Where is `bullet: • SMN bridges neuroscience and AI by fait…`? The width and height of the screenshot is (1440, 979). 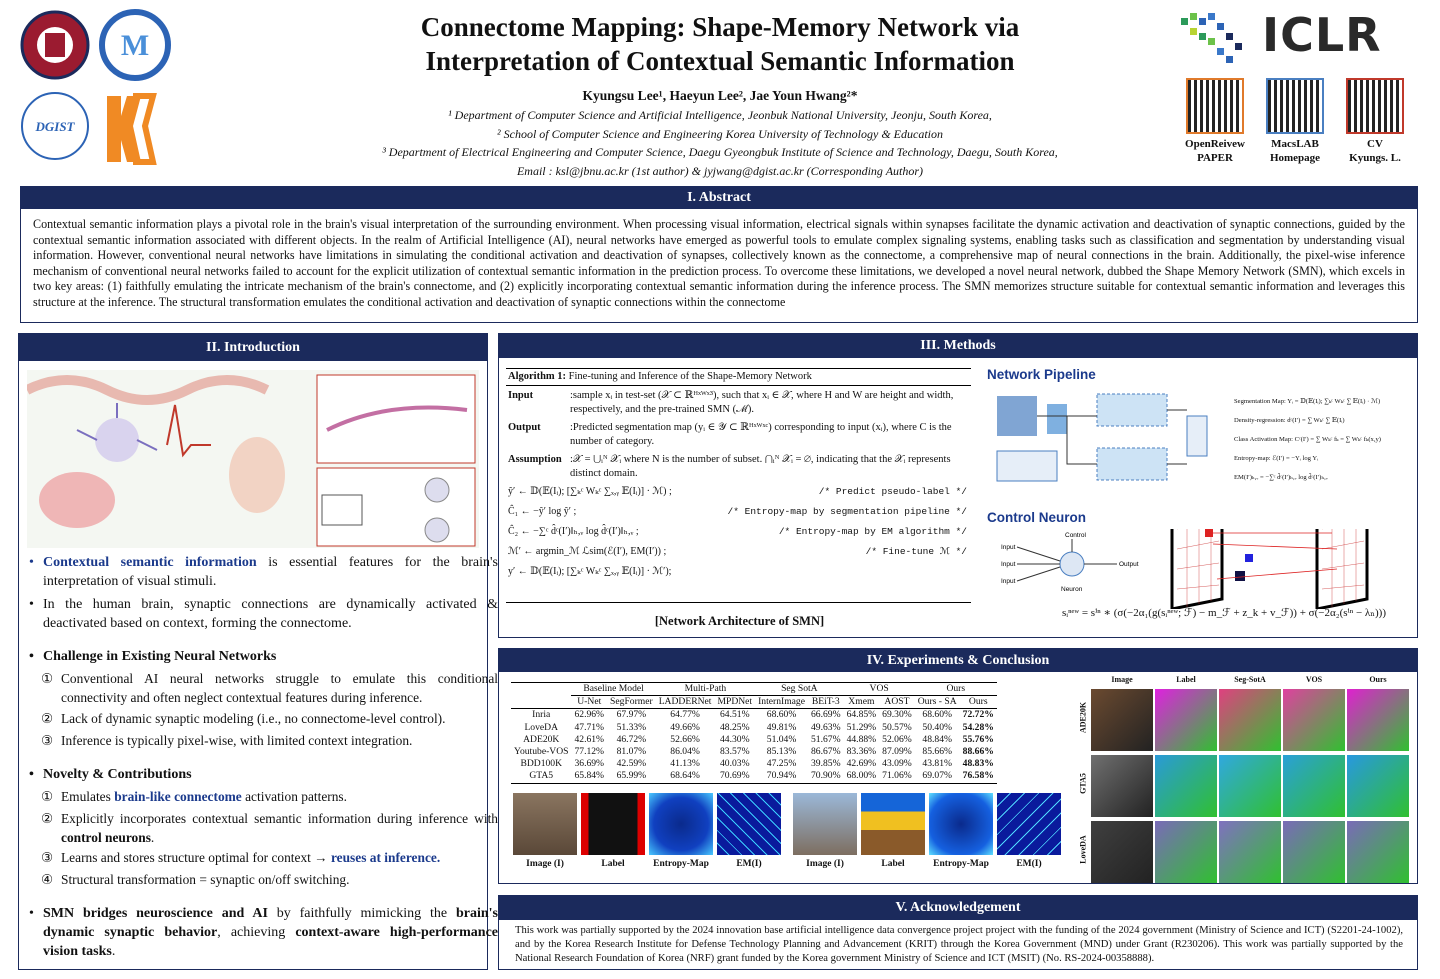
bullet: • SMN bridges neuroscience and AI by fait… is located at coordinates (264, 932).